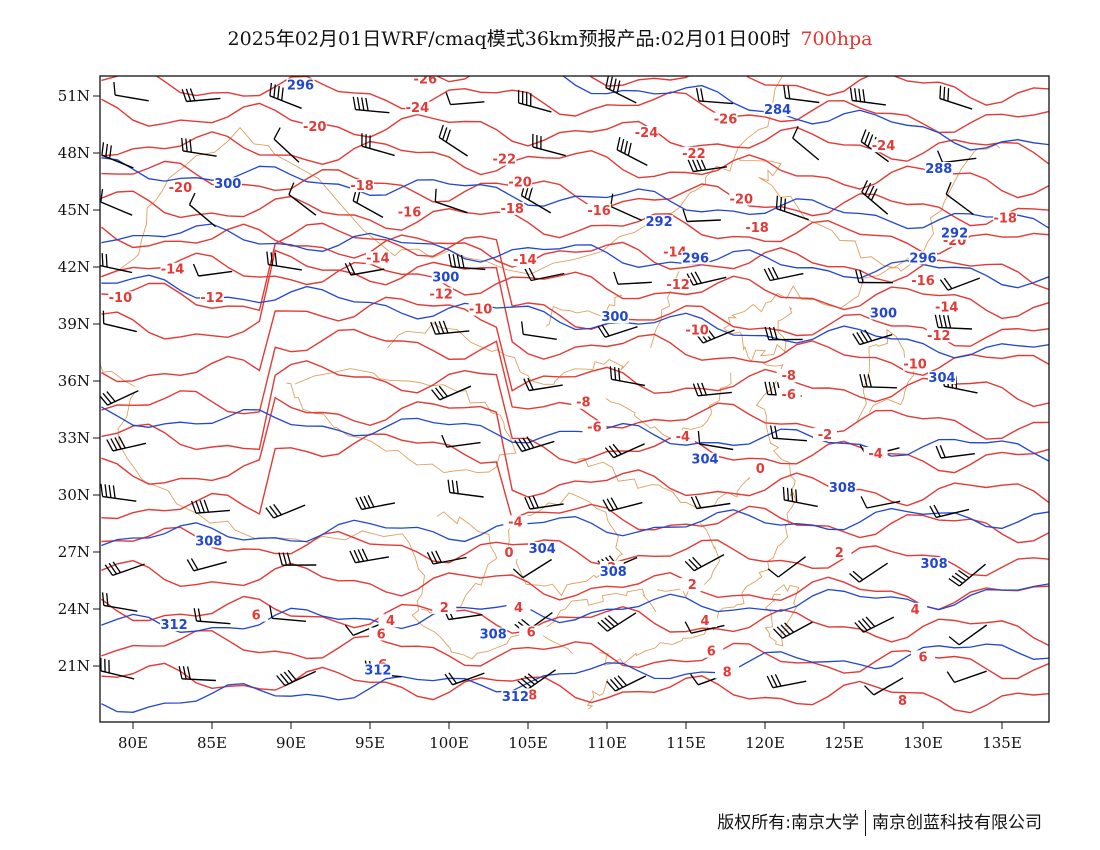 This screenshot has width=1100, height=850. I want to click on height-label: 304, so click(704, 460).